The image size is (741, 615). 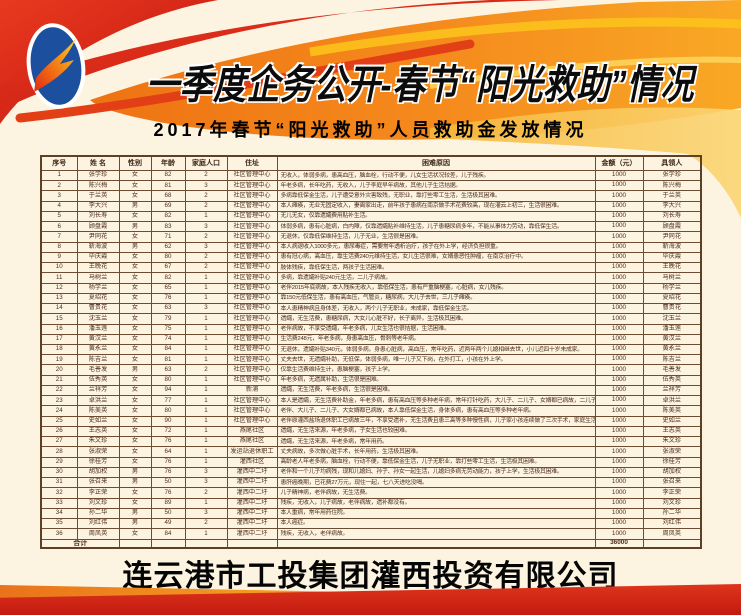 I want to click on table-row: 36 周凤英女 84 1 灌西中二圩 残疾，无收入，老伴病故。 1000 周凤英, so click(x=371, y=534).